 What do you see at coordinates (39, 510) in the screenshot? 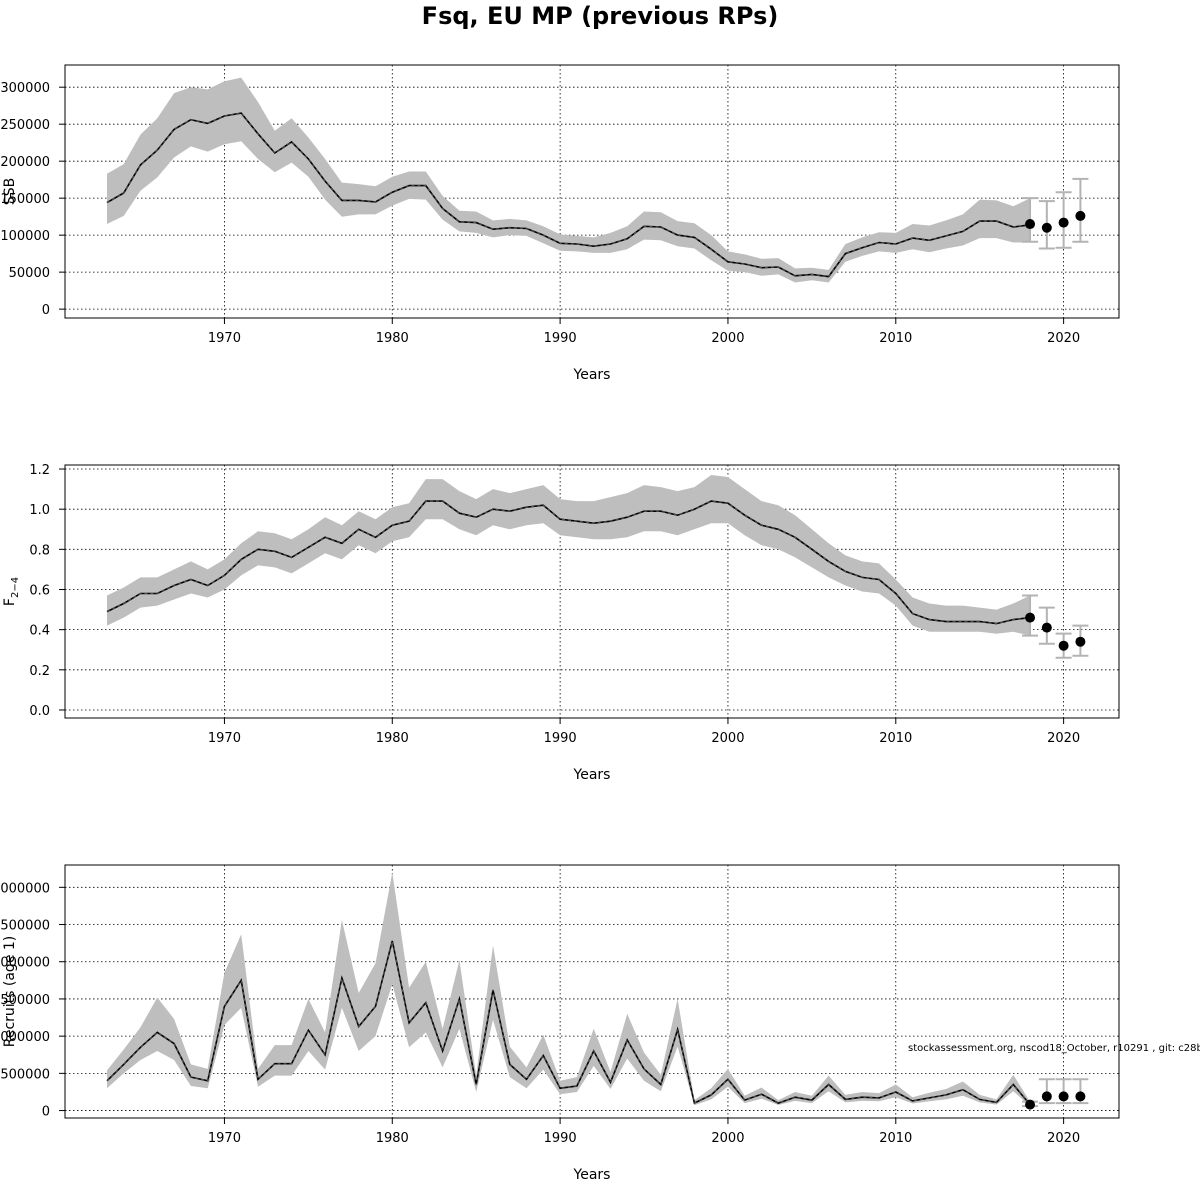
I see `y-tick-label: 1.0` at bounding box center [39, 510].